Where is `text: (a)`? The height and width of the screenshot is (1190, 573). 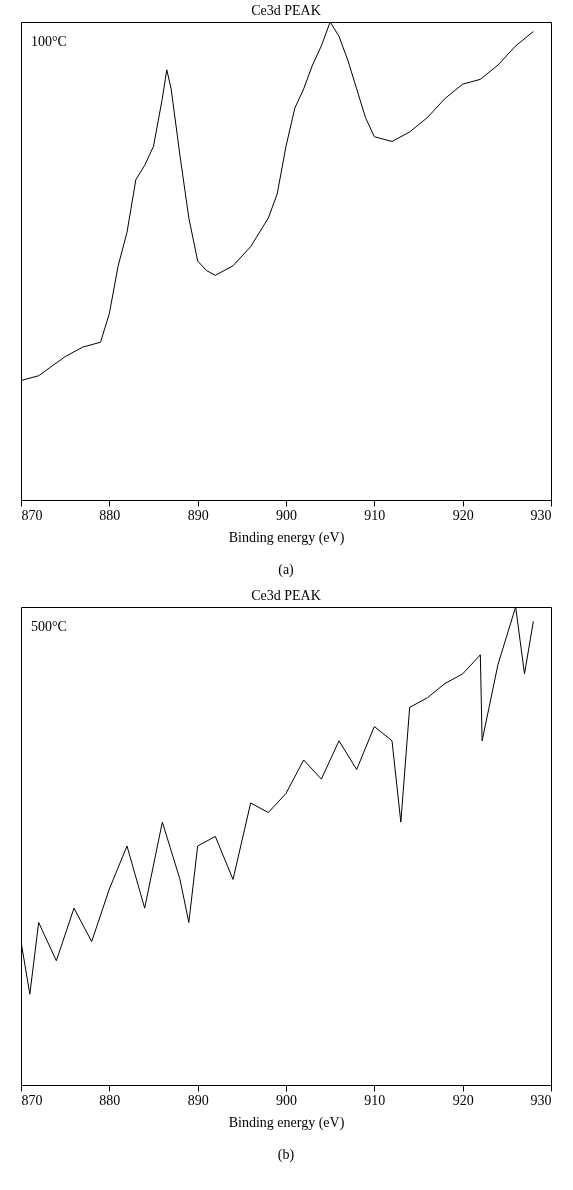 text: (a) is located at coordinates (286, 570).